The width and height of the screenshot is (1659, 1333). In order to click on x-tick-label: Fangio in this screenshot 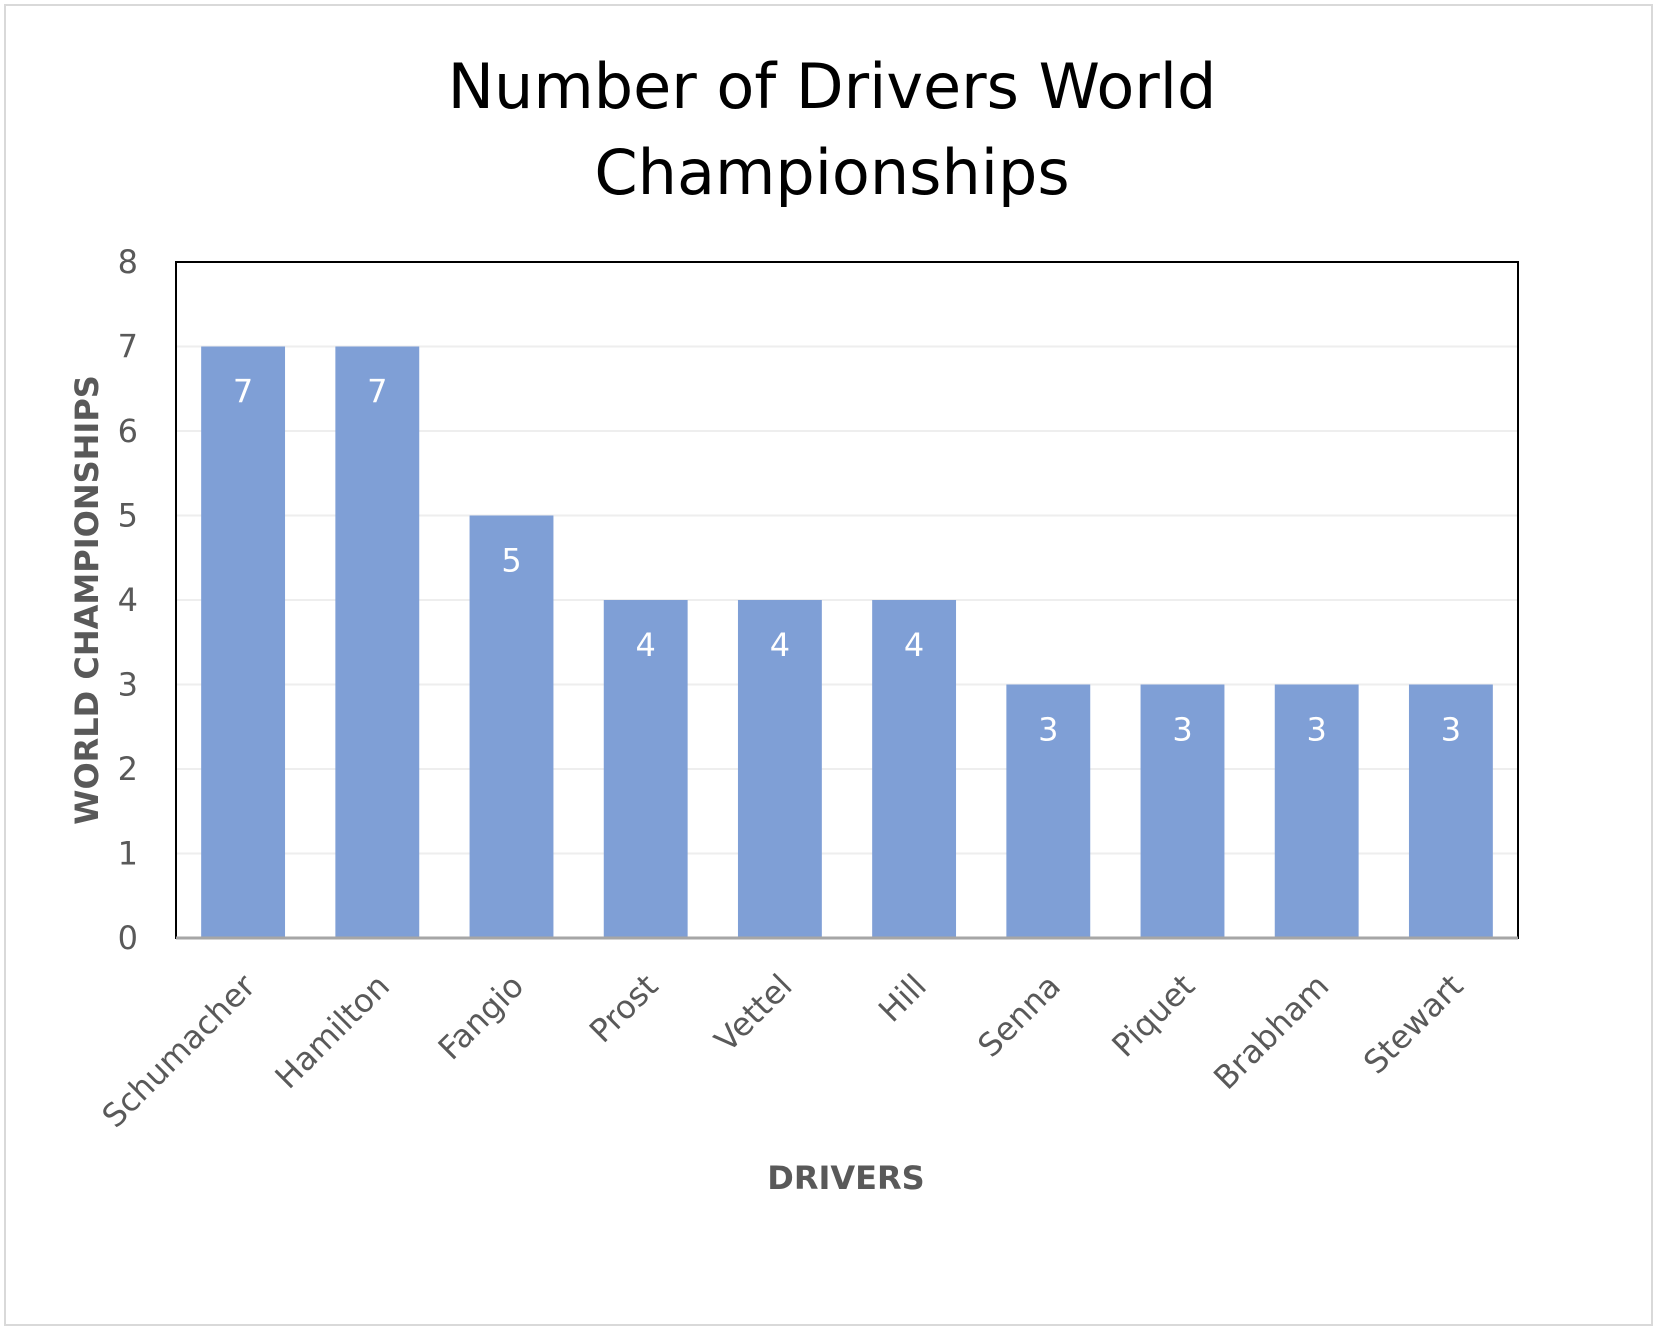, I will do `click(481, 1017)`.